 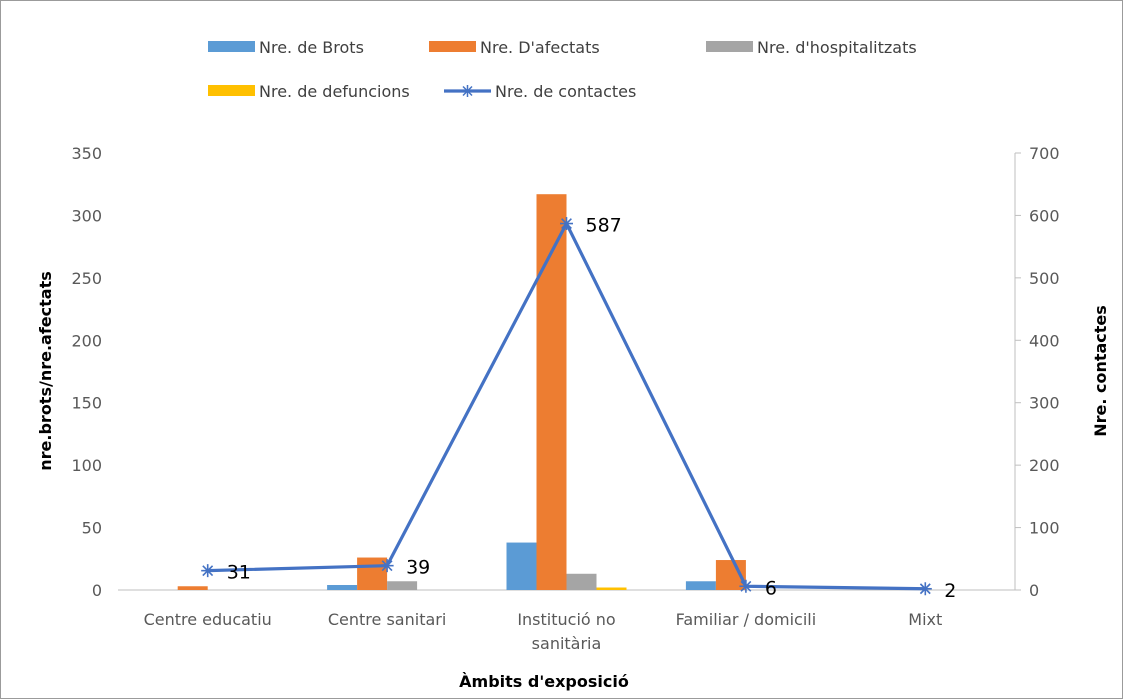 I want to click on y-right-tick-label: 700, so click(x=1044, y=153).